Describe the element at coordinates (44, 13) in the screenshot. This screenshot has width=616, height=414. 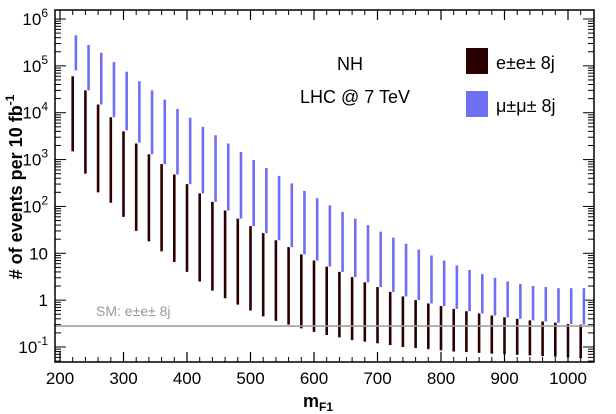
I see `y-tick-exponent: 6` at that location.